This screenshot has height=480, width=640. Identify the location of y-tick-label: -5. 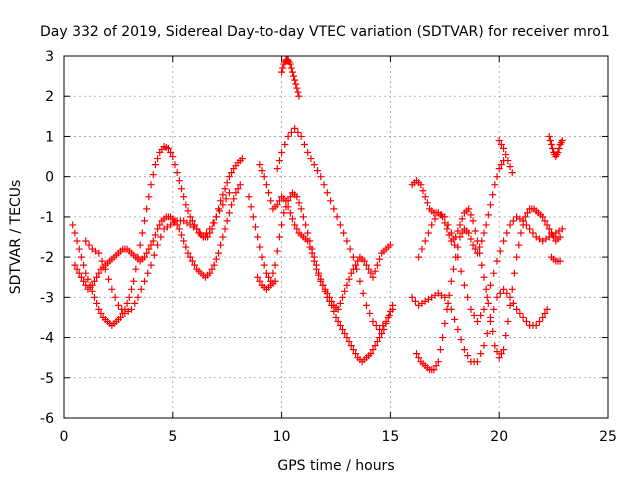
(47, 379).